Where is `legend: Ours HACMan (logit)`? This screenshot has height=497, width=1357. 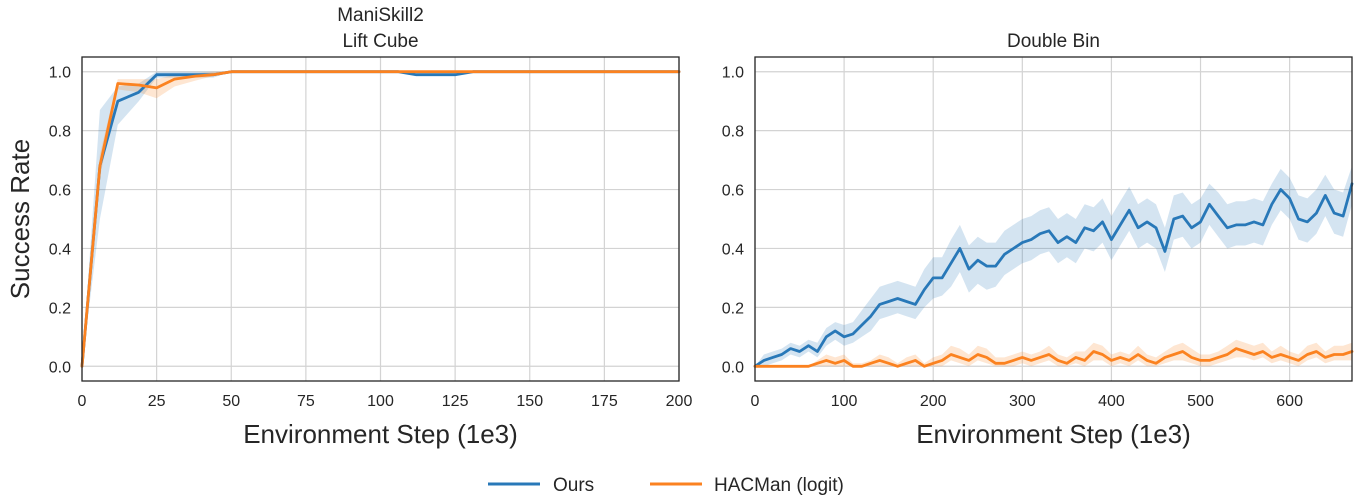
legend: Ours HACMan (logit) is located at coordinates (666, 485).